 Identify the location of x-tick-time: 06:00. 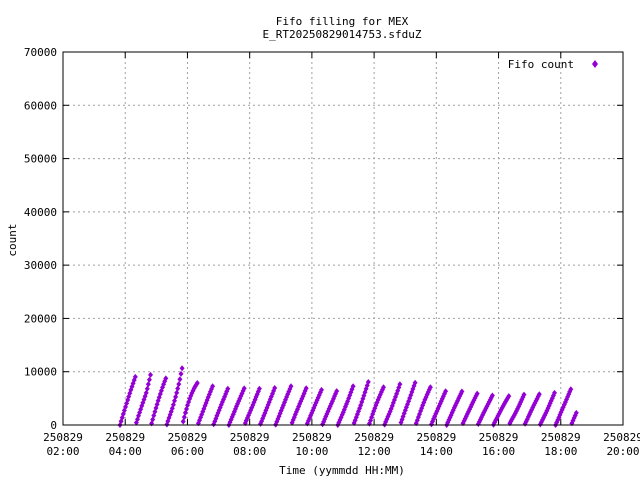
(187, 451).